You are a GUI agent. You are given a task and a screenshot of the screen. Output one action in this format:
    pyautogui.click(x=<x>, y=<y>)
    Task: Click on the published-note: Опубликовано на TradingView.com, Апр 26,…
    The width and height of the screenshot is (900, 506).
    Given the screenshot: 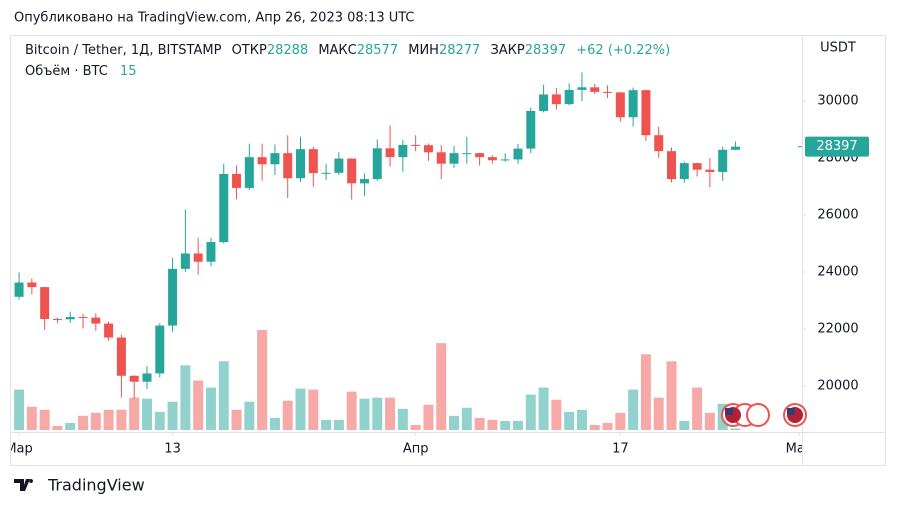 What is the action you would take?
    pyautogui.click(x=214, y=18)
    